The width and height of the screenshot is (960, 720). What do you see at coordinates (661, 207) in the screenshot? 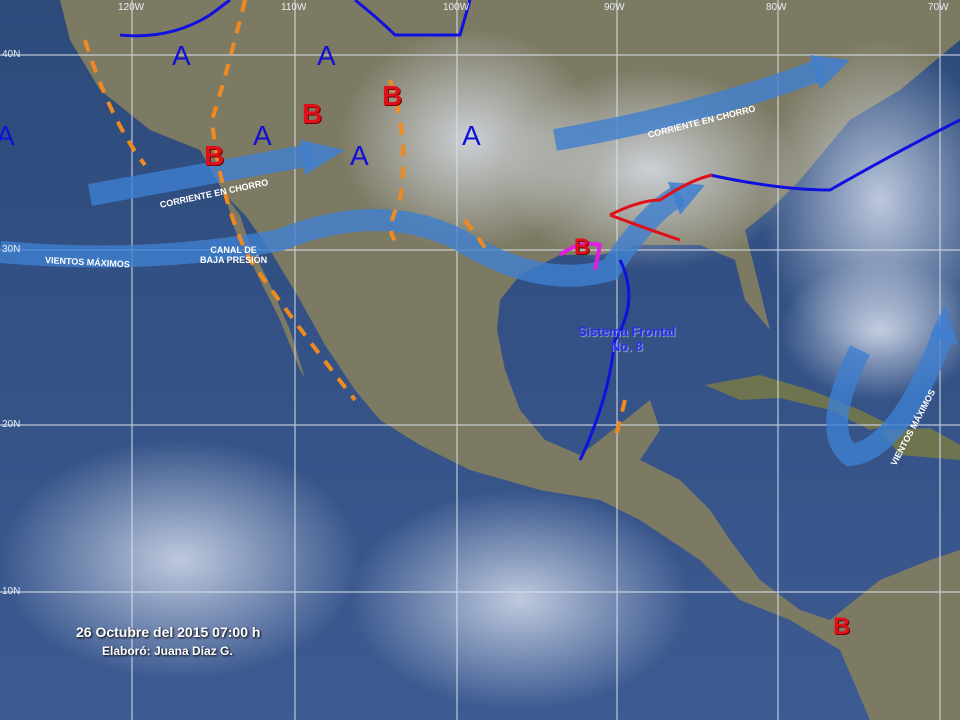
I see `warm-fronts` at bounding box center [661, 207].